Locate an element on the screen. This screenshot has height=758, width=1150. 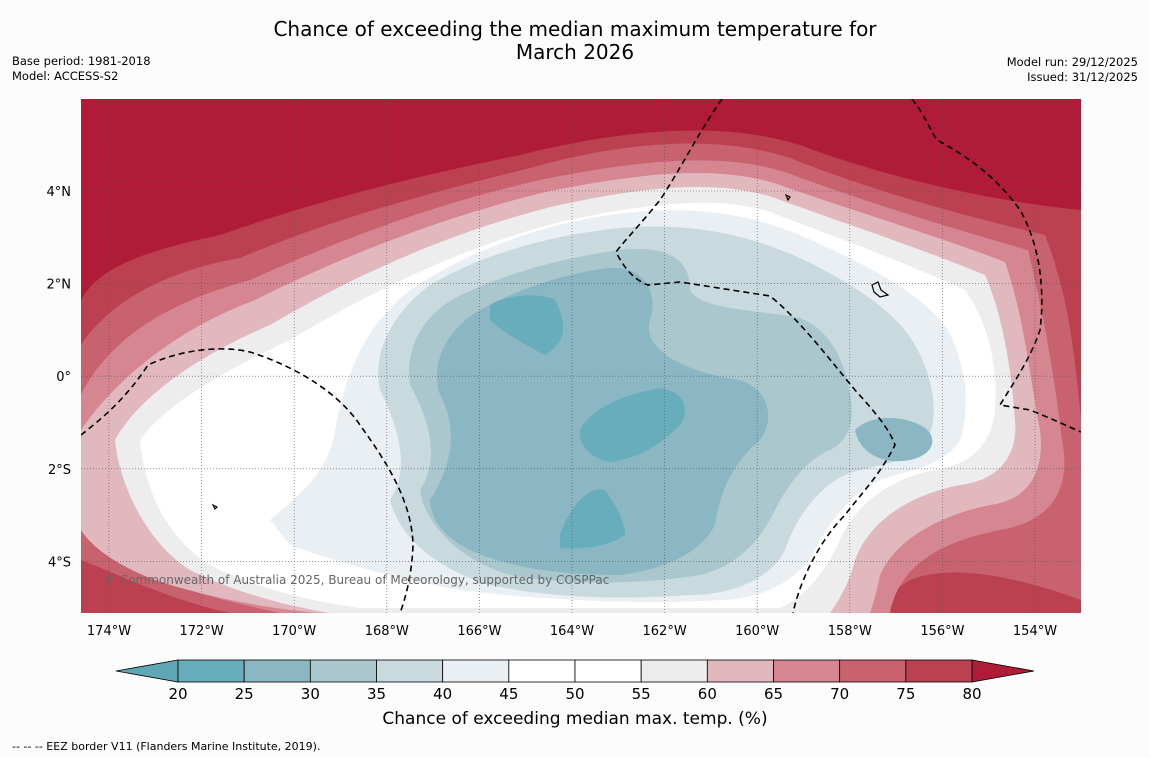
model-run: Model run: 29/12/2025 is located at coordinates (1072, 62).